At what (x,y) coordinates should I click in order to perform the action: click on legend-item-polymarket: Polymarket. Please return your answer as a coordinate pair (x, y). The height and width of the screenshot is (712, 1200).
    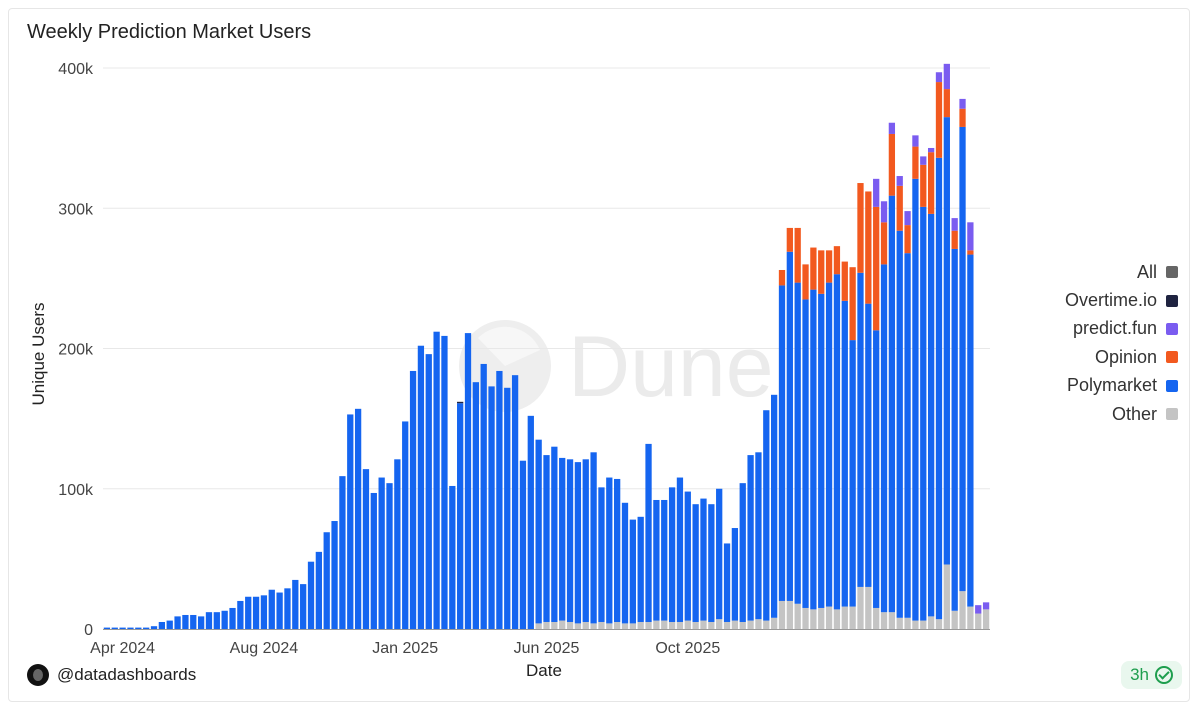
    Looking at the image, I should click on (1121, 386).